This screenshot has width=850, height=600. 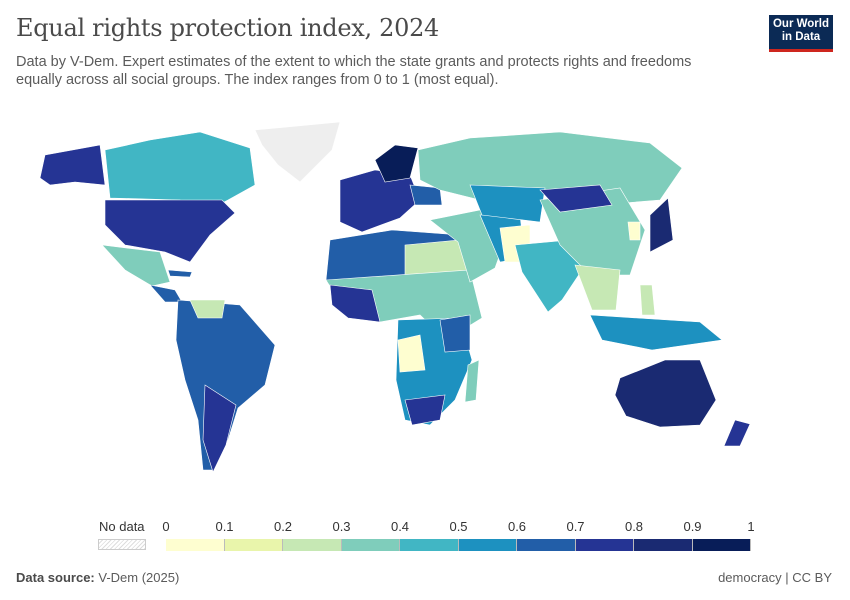 What do you see at coordinates (72, 165) in the screenshot?
I see `country-alaska` at bounding box center [72, 165].